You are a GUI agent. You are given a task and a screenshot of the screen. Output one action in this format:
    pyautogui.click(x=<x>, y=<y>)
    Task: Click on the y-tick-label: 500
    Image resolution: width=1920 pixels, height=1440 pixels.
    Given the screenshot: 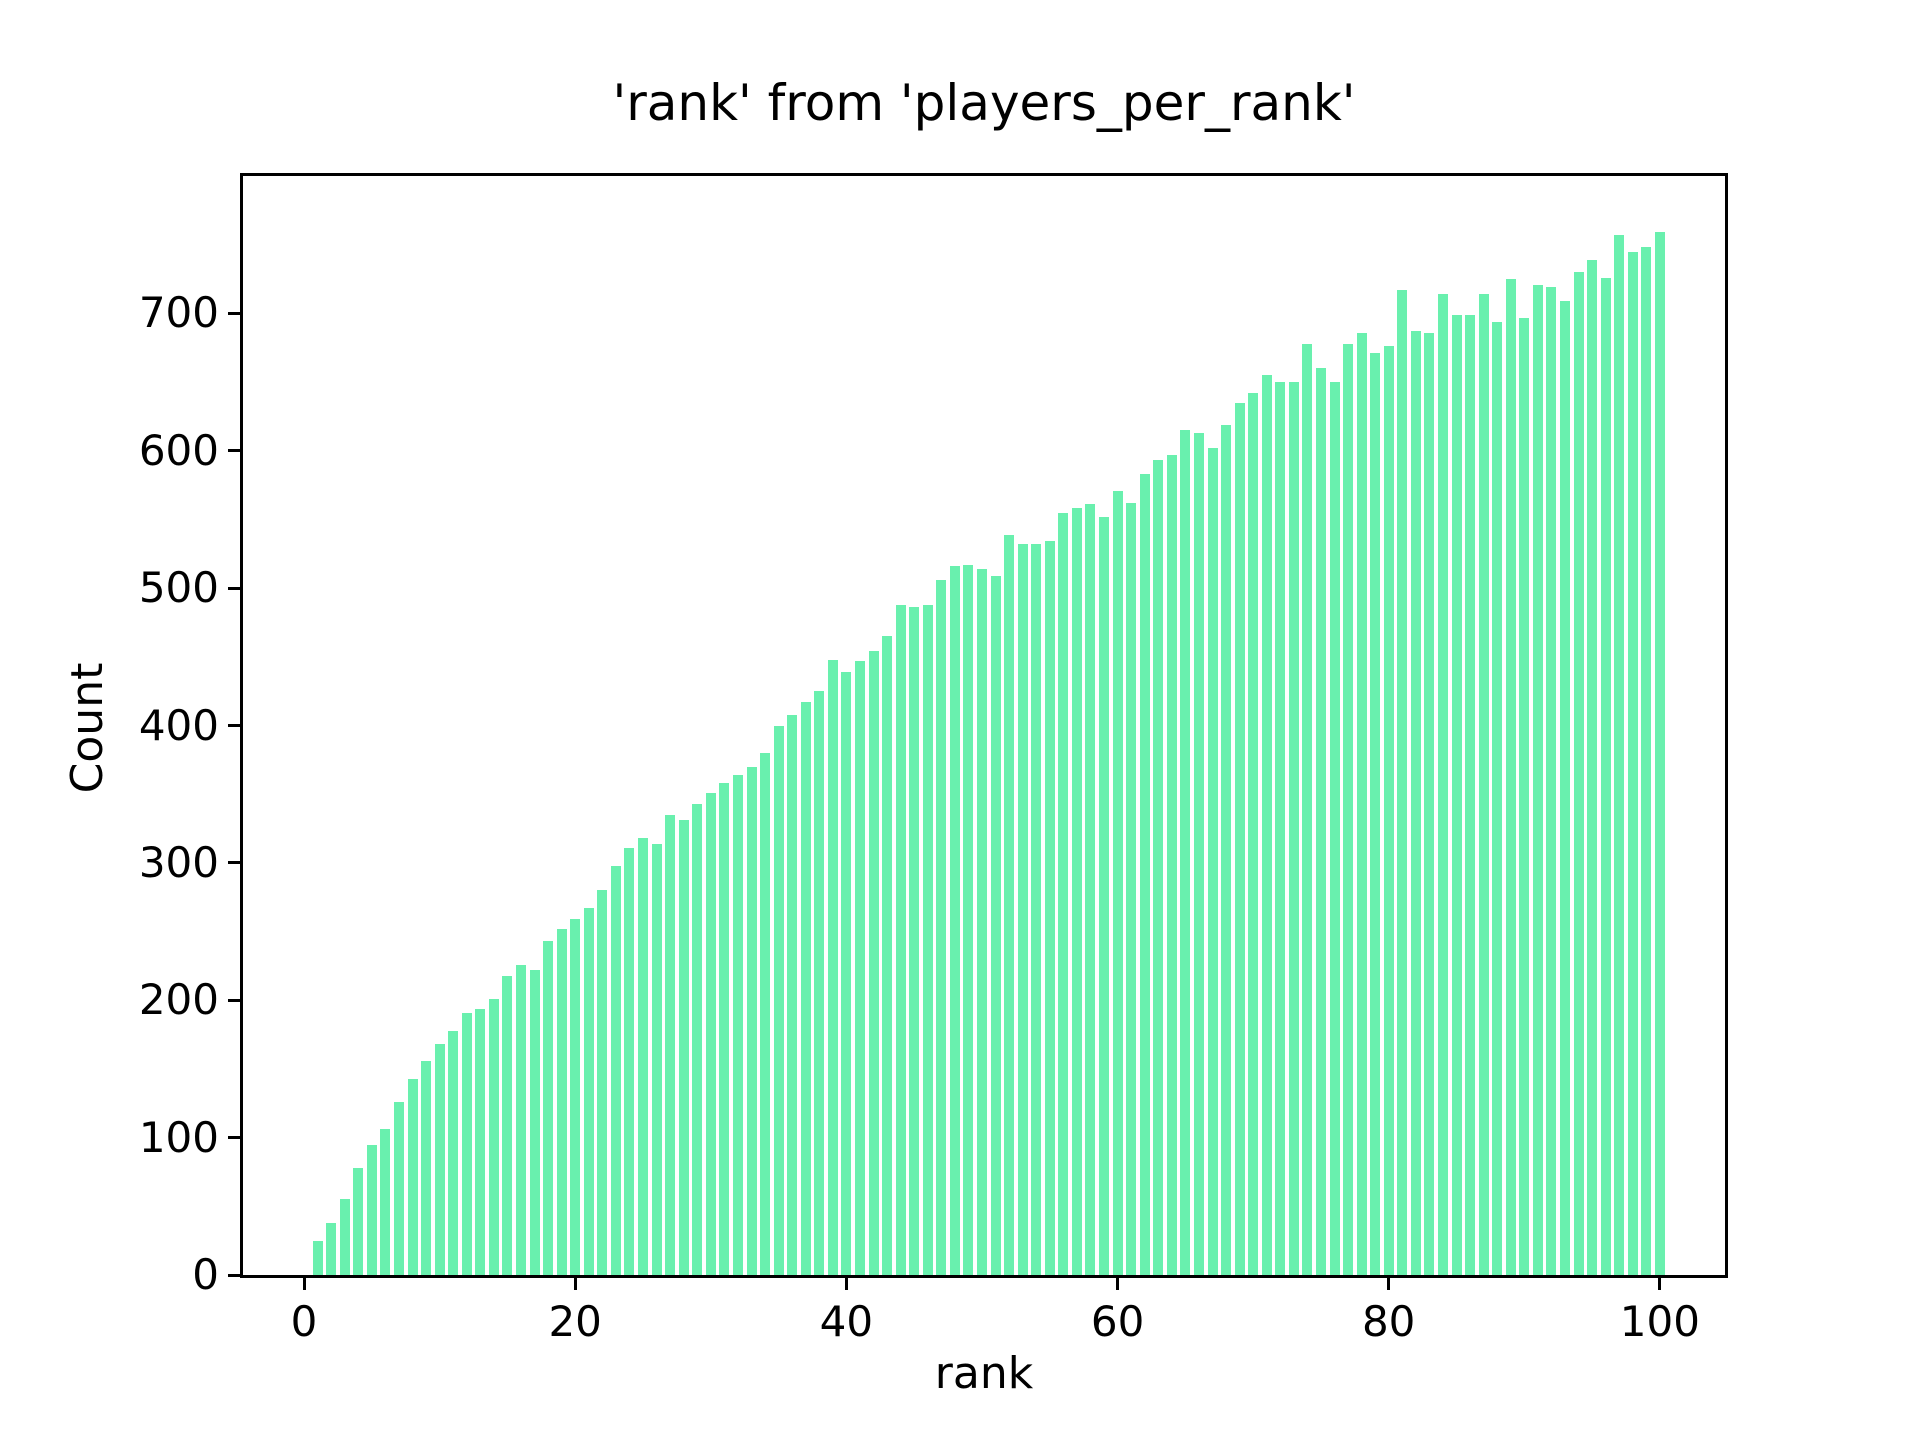 What is the action you would take?
    pyautogui.click(x=178, y=588)
    